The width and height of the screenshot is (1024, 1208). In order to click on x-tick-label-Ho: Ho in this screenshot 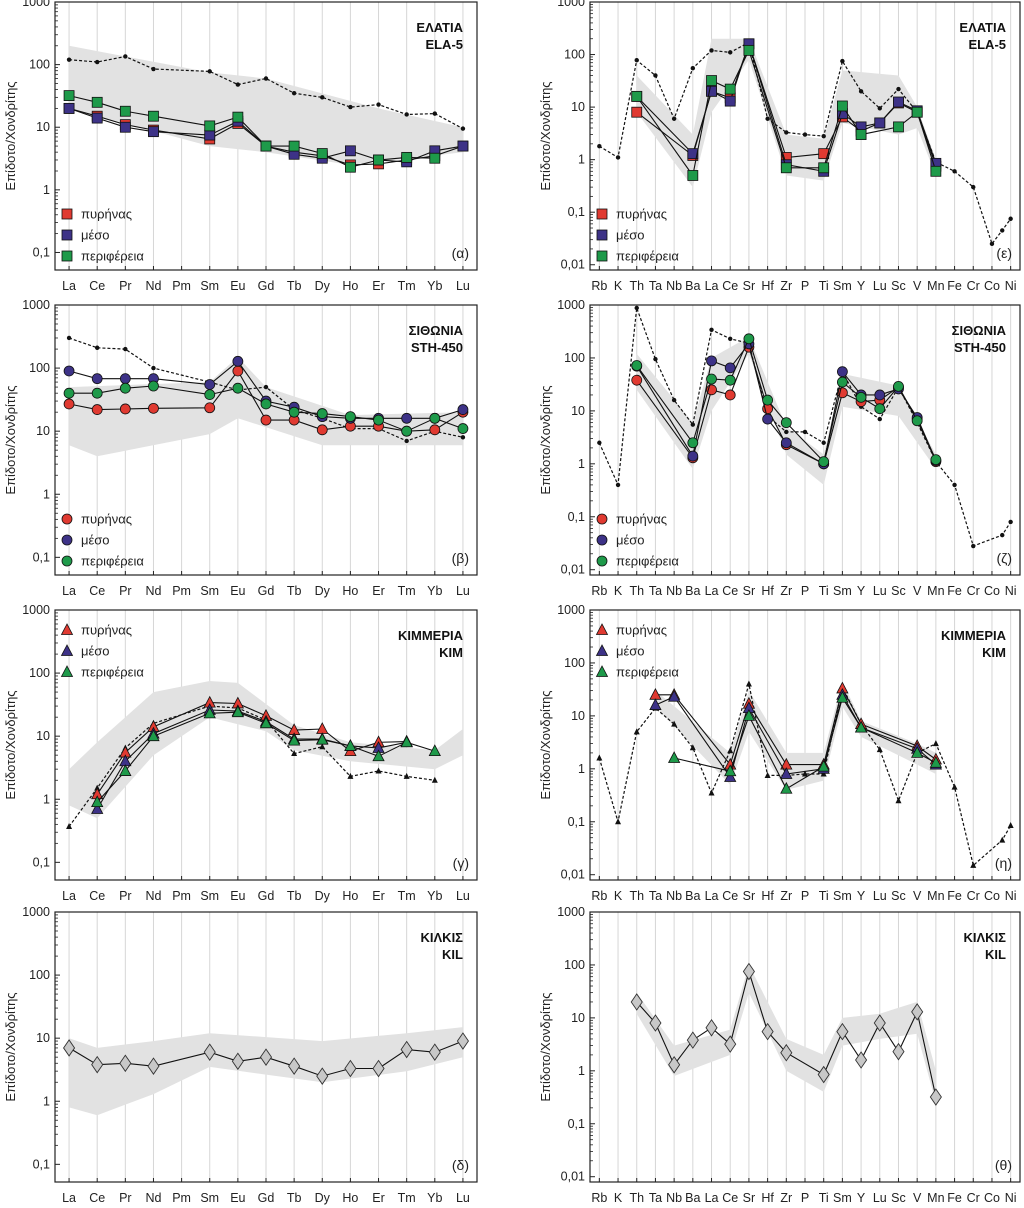, I will do `click(350, 1198)`.